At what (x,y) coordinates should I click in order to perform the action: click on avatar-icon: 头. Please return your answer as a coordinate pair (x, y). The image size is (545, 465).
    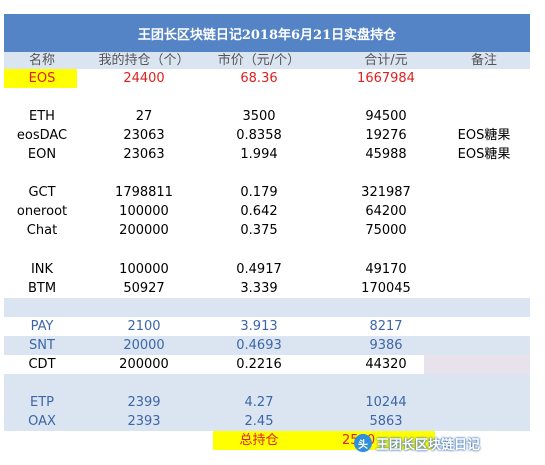
    Looking at the image, I should click on (363, 443).